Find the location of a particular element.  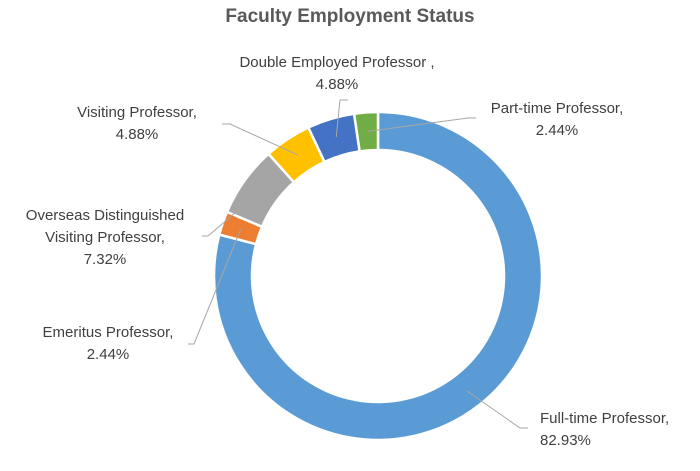

leader-line-visiting-professor is located at coordinates (260, 139).